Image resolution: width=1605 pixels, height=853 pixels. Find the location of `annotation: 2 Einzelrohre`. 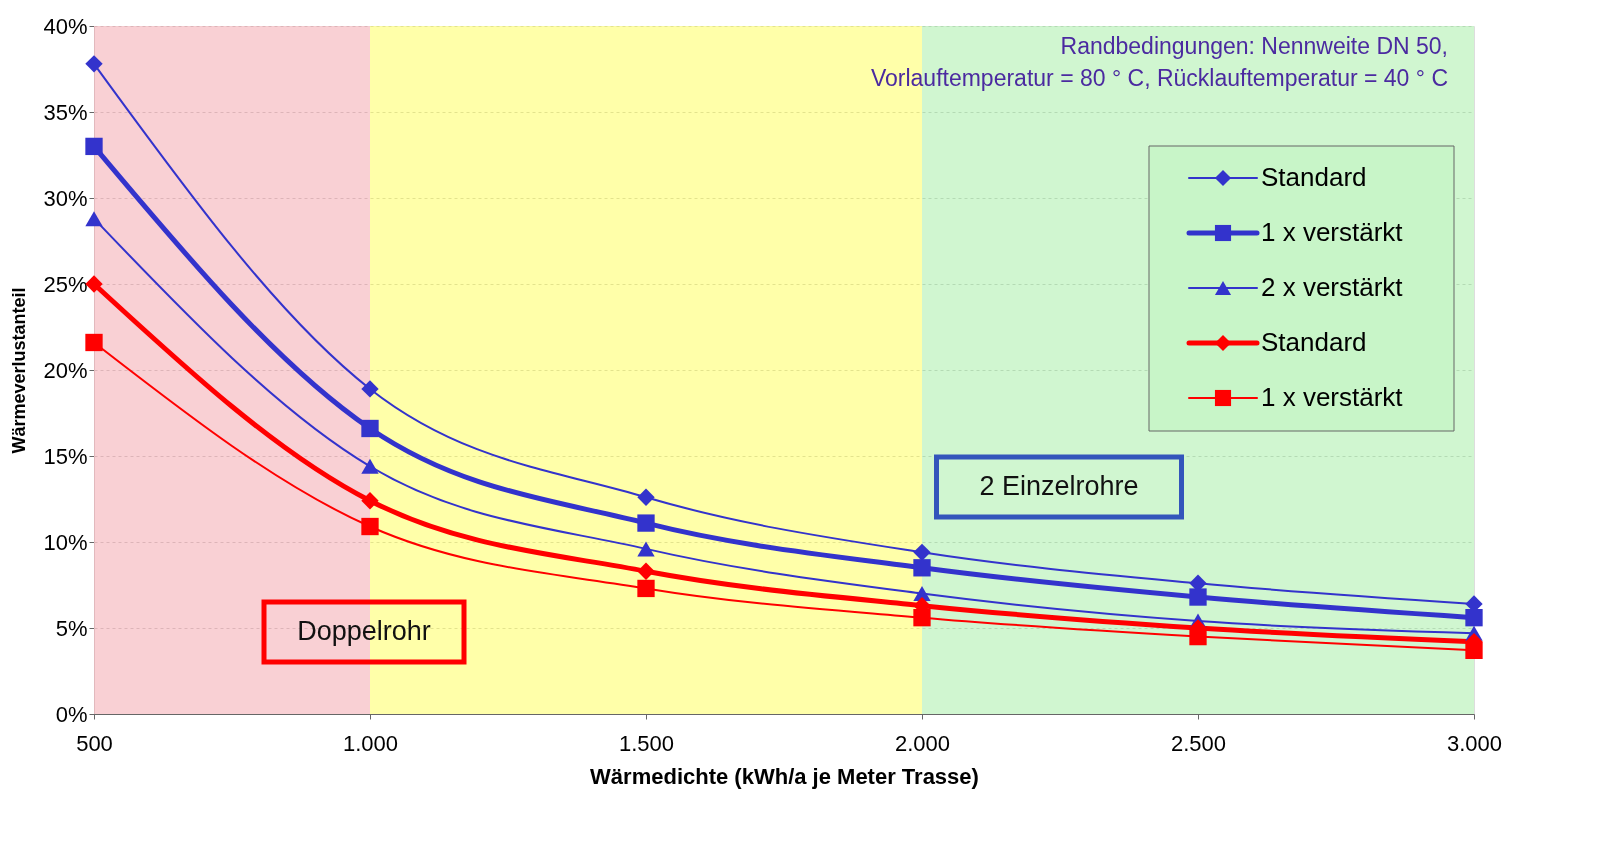

annotation: 2 Einzelrohre is located at coordinates (1059, 486).